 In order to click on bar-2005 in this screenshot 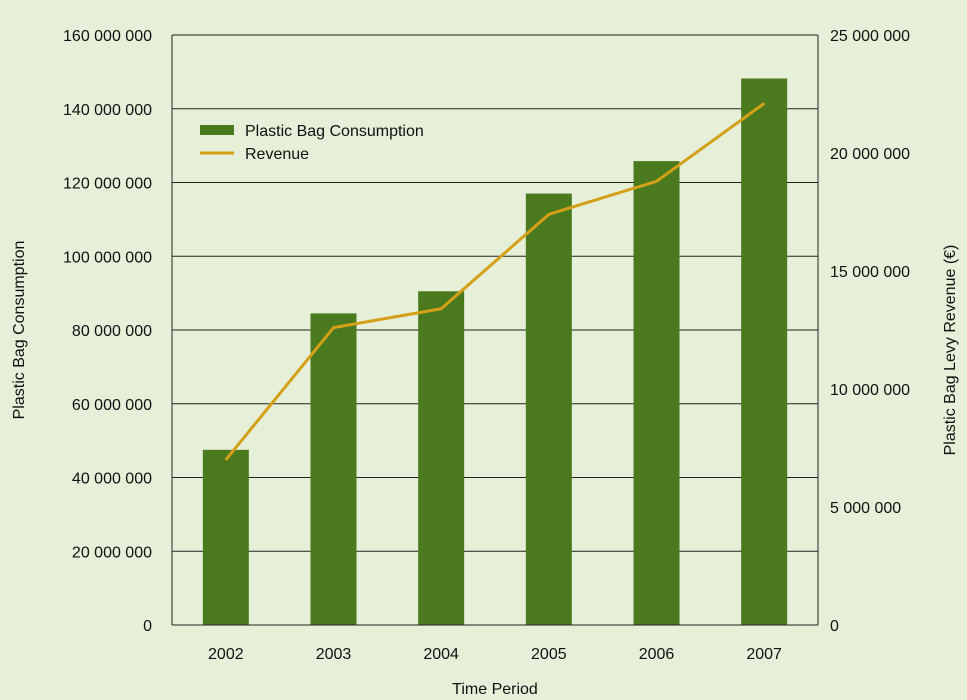, I will do `click(548, 409)`.